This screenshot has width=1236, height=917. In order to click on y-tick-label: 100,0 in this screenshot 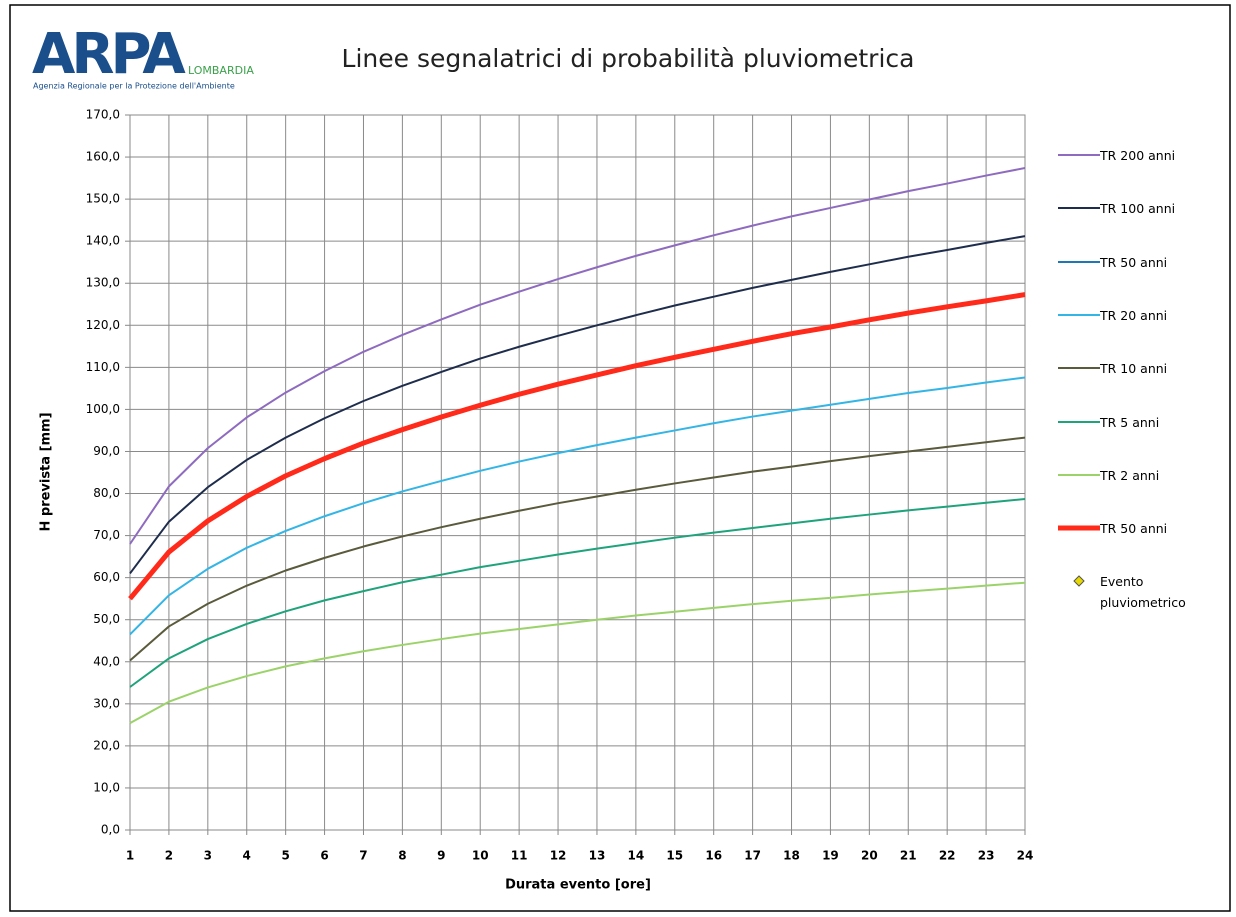, I will do `click(103, 409)`.